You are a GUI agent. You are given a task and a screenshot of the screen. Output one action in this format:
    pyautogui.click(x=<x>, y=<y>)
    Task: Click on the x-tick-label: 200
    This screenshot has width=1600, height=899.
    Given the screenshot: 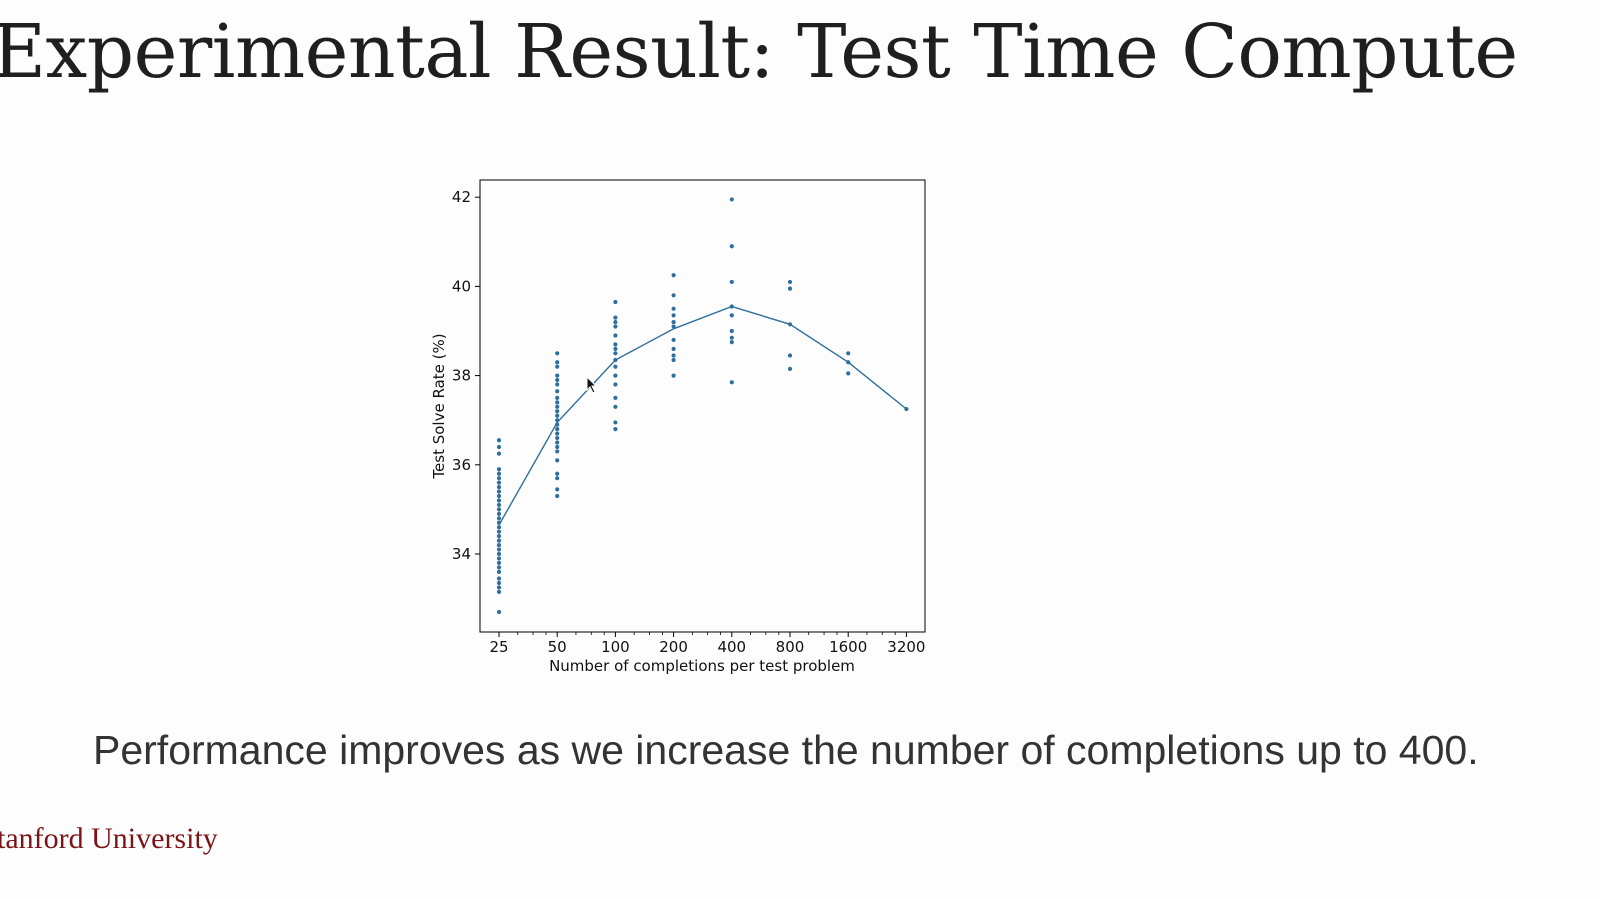 What is the action you would take?
    pyautogui.click(x=673, y=647)
    